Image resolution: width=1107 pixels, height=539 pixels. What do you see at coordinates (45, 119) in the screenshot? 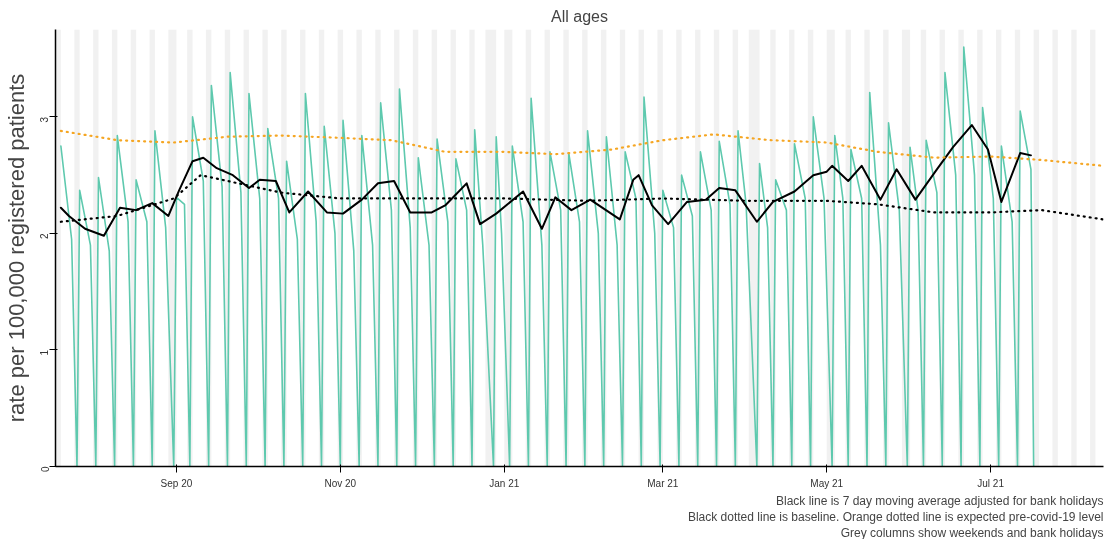
I see `y-tick-label: 3` at bounding box center [45, 119].